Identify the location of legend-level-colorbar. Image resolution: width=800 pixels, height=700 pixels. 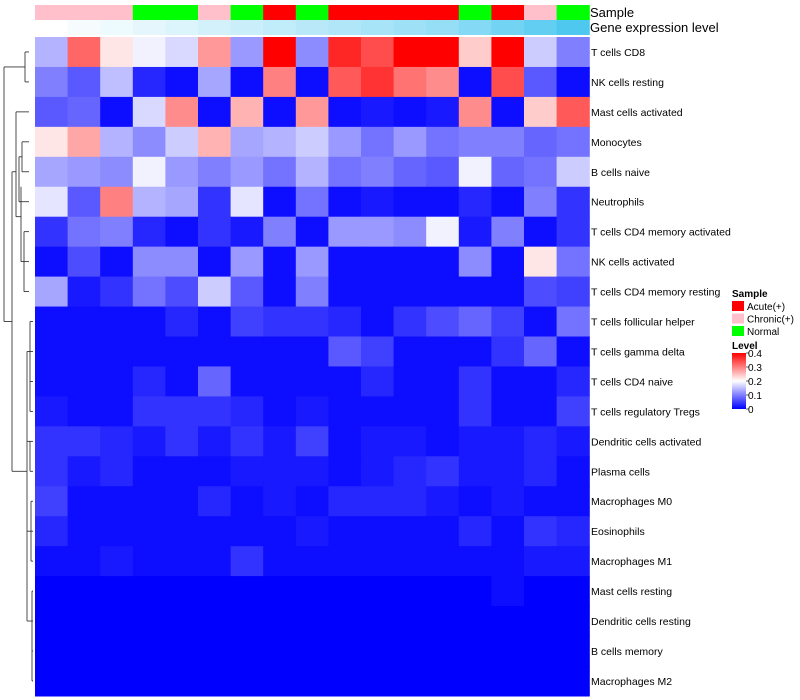
(739, 381).